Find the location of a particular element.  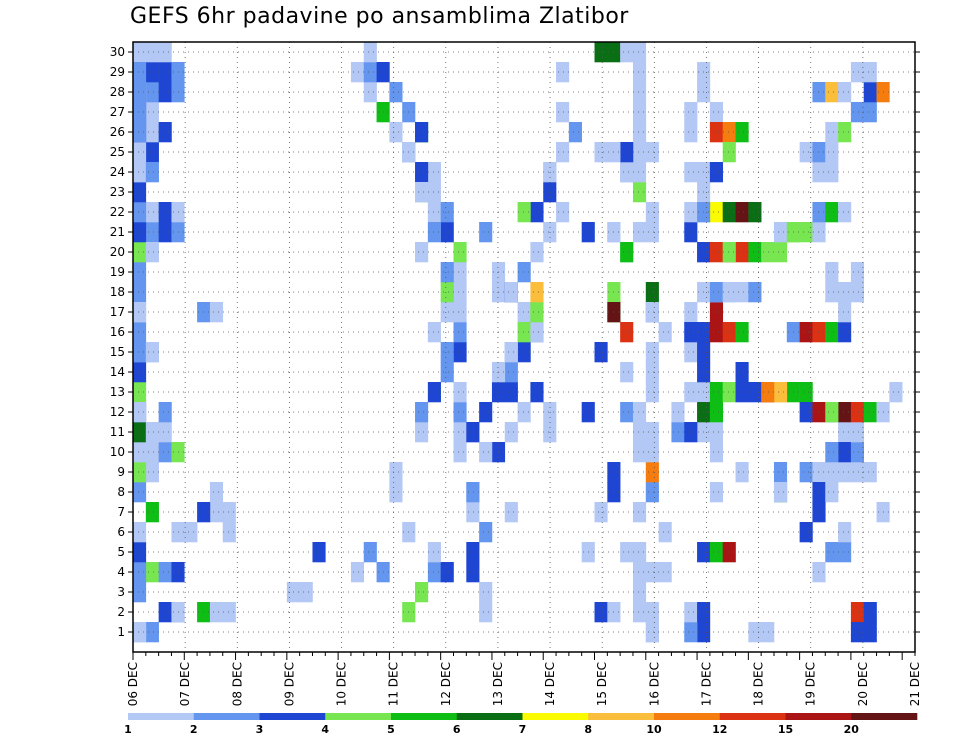

y-tick-label: 5 is located at coordinates (121, 552).